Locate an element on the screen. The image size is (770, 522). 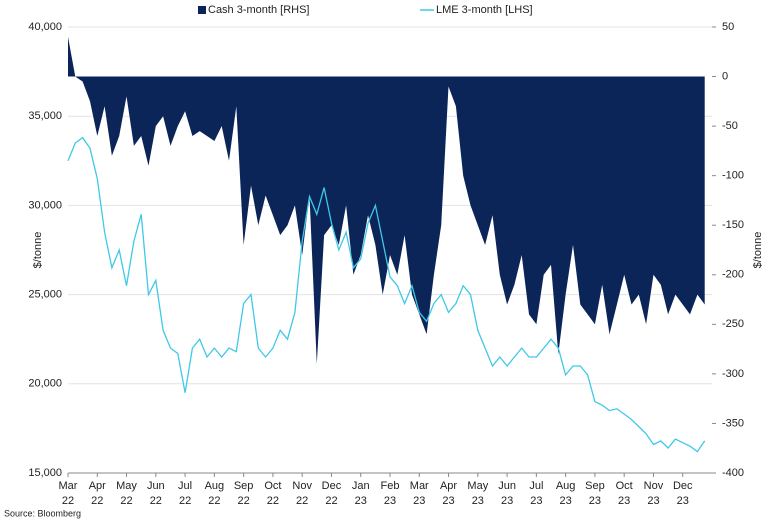
y-tick-label: 35,000 is located at coordinates (45, 116).